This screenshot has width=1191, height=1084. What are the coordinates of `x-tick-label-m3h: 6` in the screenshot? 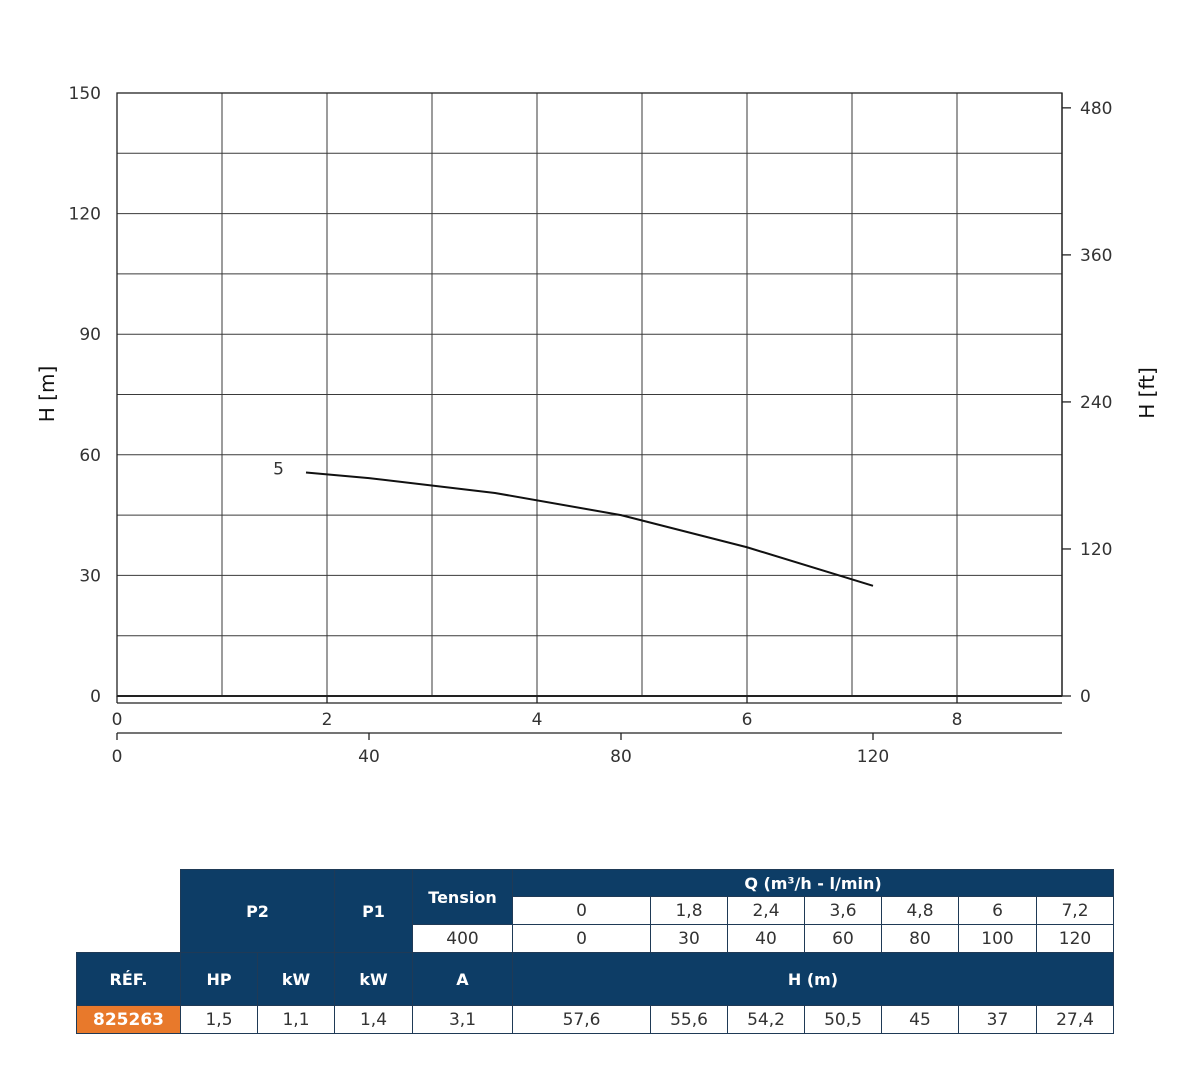 It's located at (747, 720).